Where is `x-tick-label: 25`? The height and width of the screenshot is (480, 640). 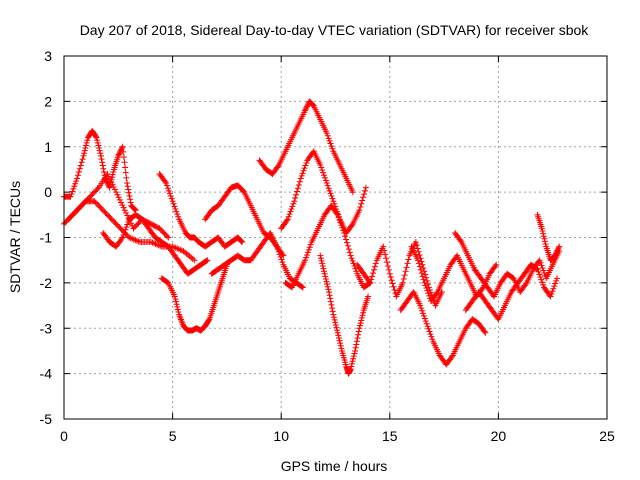 x-tick-label: 25 is located at coordinates (607, 436).